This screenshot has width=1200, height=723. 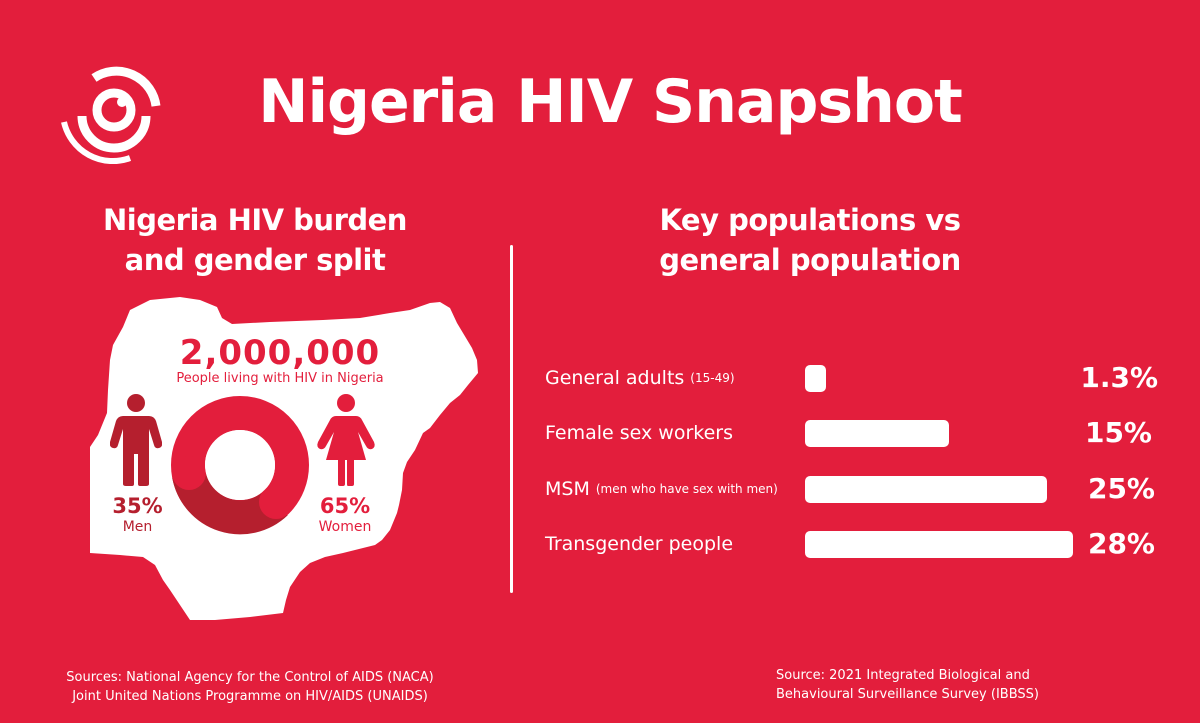 What do you see at coordinates (1121, 543) in the screenshot?
I see `bar-value: 28%` at bounding box center [1121, 543].